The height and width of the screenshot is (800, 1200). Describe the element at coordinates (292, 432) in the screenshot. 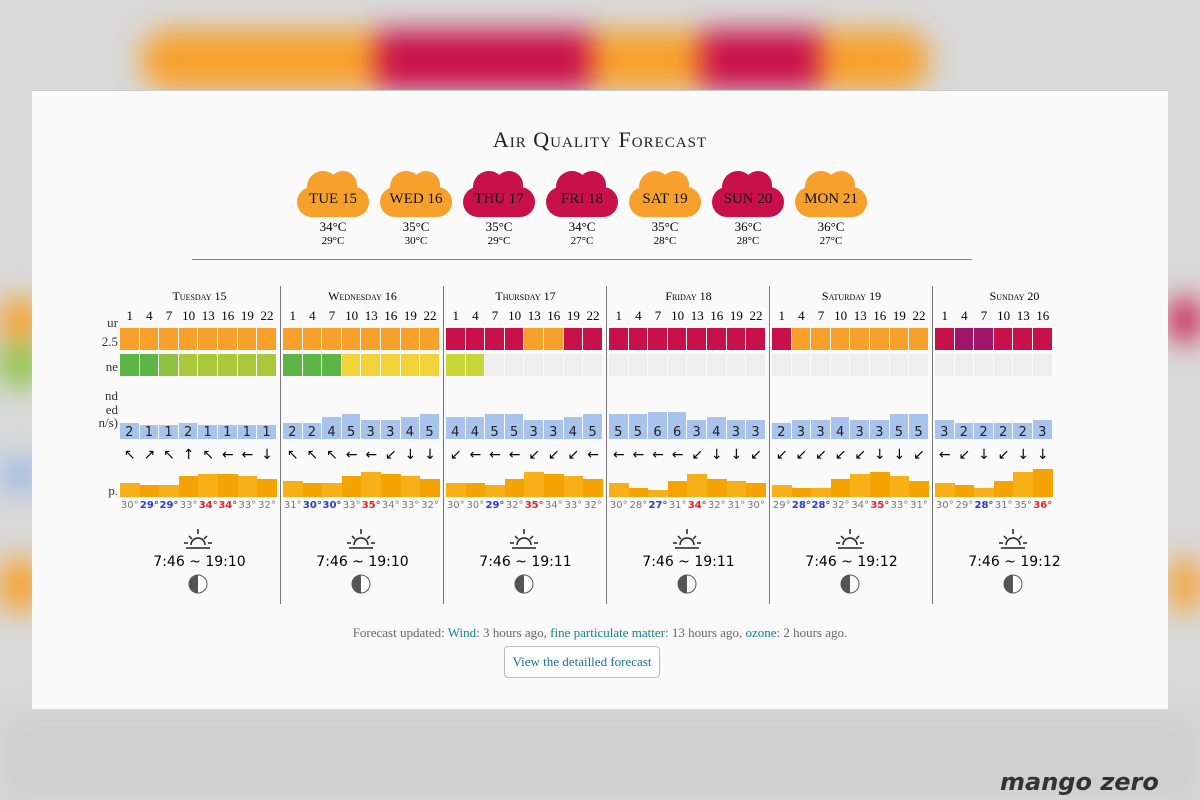

I see `wind-label: 2` at that location.